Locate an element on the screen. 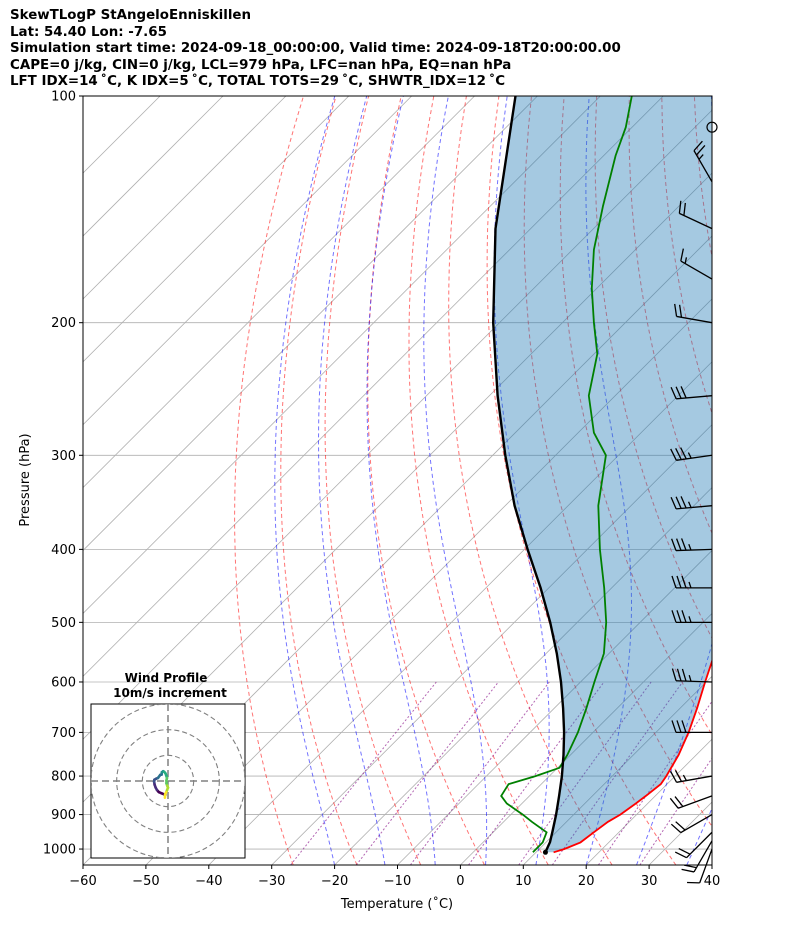  surface-parcel-marker is located at coordinates (545, 852).